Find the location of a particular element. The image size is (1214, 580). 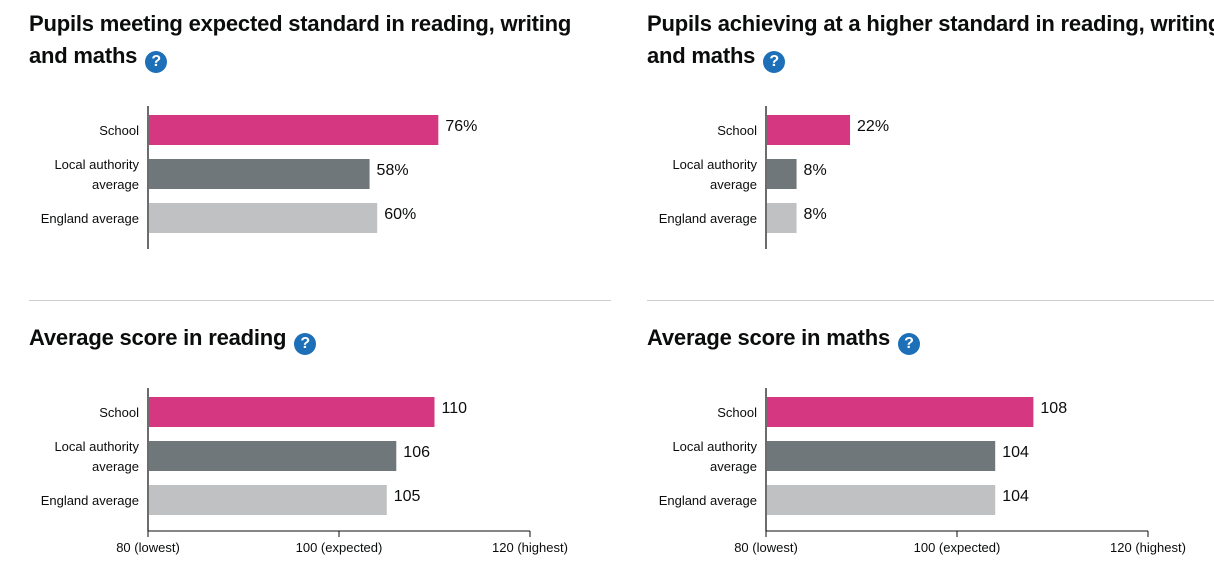

data-label: 106 is located at coordinates (416, 452).